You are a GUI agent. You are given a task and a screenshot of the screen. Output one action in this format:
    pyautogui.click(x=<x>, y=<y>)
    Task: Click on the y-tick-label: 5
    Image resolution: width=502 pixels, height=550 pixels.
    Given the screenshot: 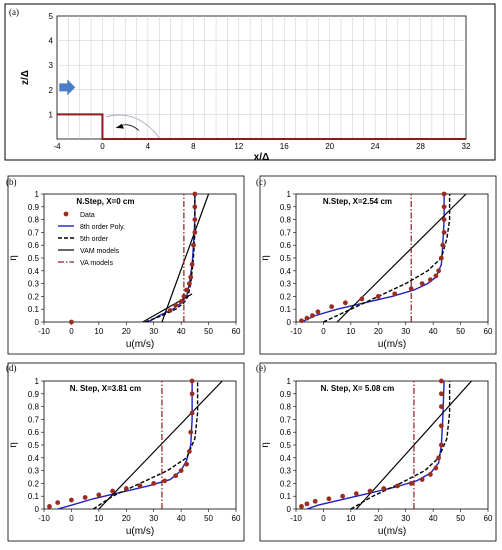 What is the action you would take?
    pyautogui.click(x=51, y=16)
    